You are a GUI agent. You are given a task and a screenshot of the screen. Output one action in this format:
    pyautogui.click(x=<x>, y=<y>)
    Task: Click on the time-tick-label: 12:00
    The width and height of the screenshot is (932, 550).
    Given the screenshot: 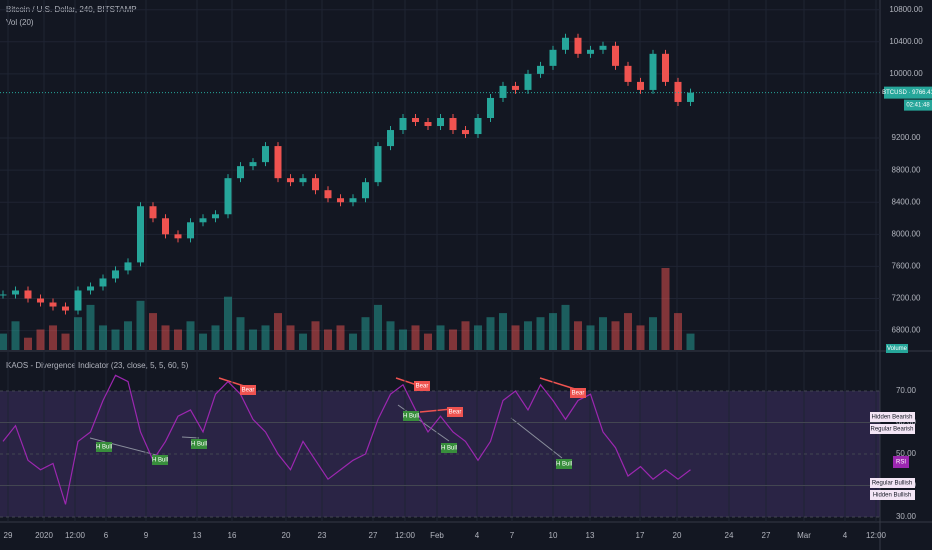 What is the action you would take?
    pyautogui.click(x=876, y=535)
    